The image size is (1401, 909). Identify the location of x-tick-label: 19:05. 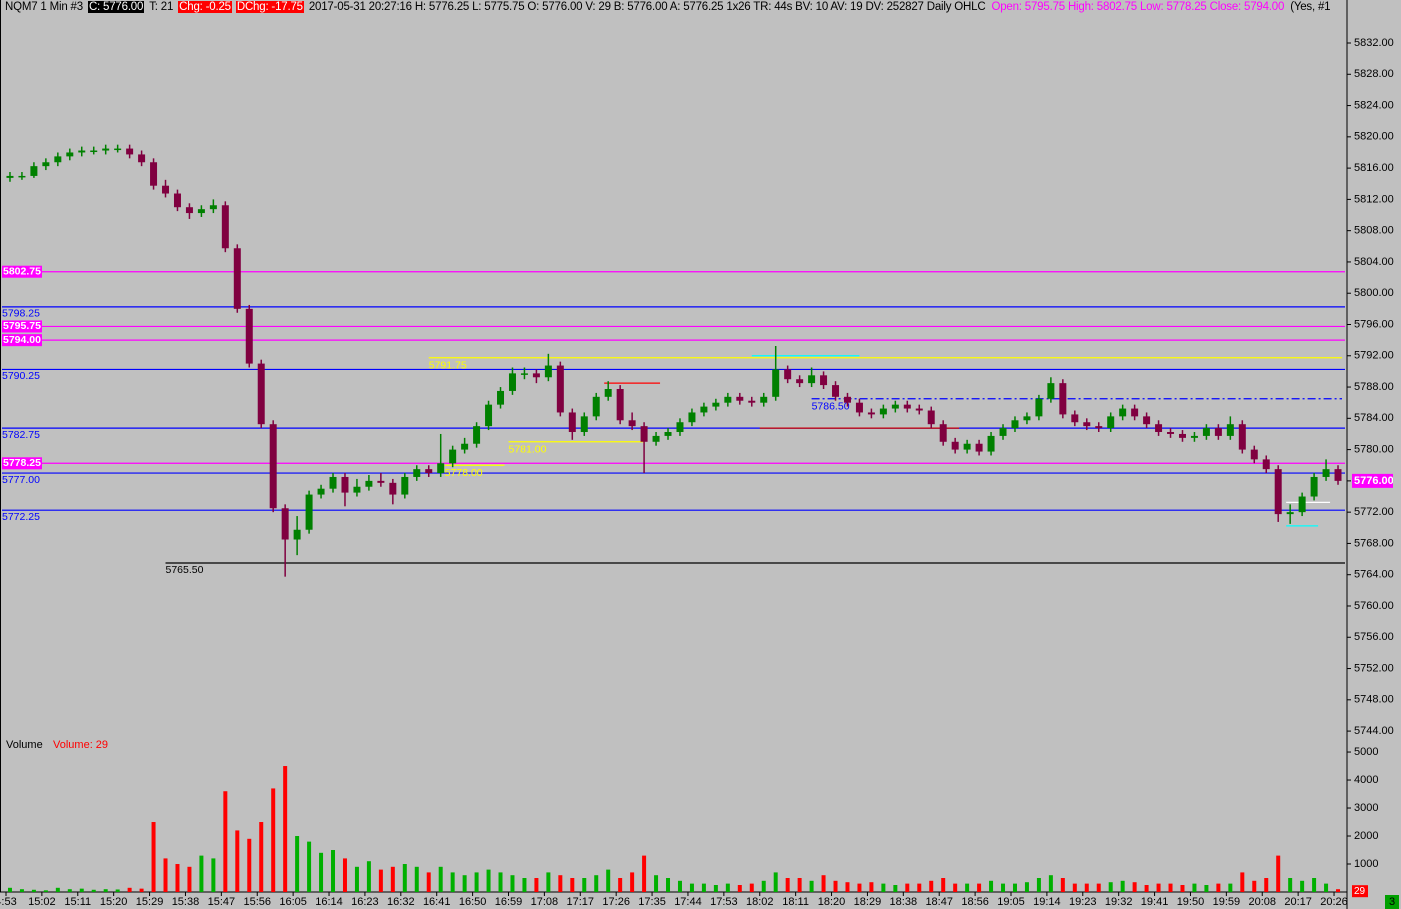
(1011, 902).